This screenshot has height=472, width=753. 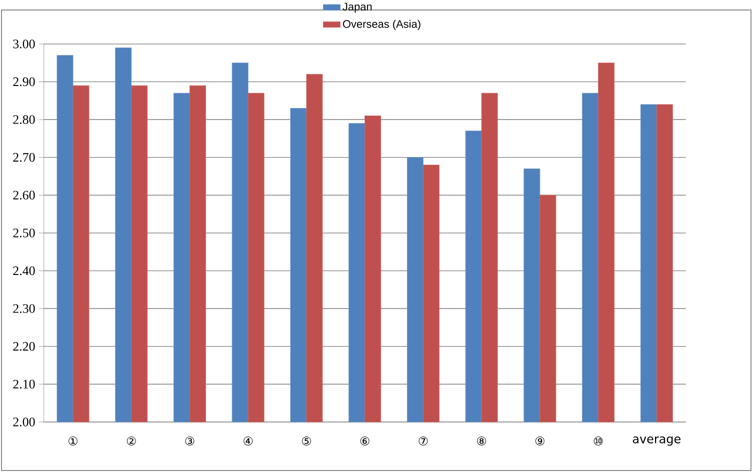 I want to click on x-tick-label: ④, so click(x=248, y=441).